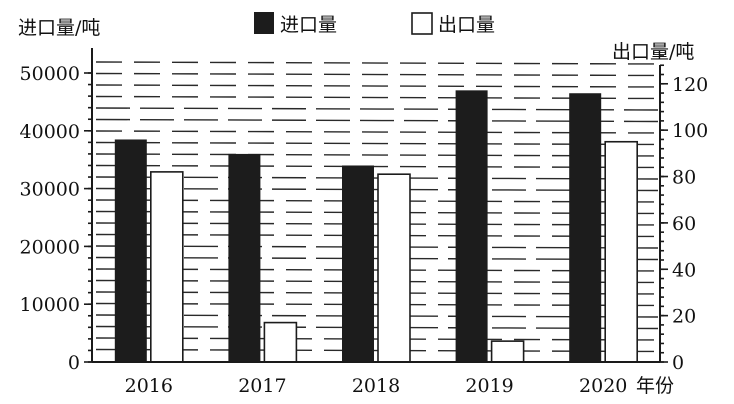 The image size is (734, 404). I want to click on category-label-2020: 2020, so click(603, 386).